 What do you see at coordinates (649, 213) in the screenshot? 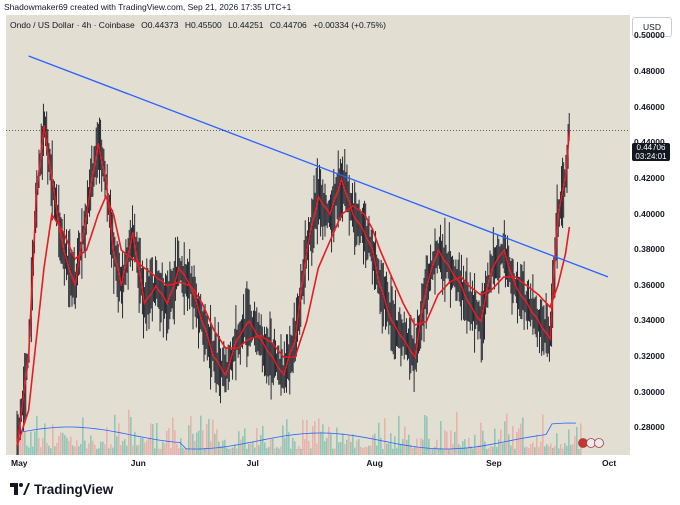
I see `y-tick-label: 0.40000` at bounding box center [649, 213].